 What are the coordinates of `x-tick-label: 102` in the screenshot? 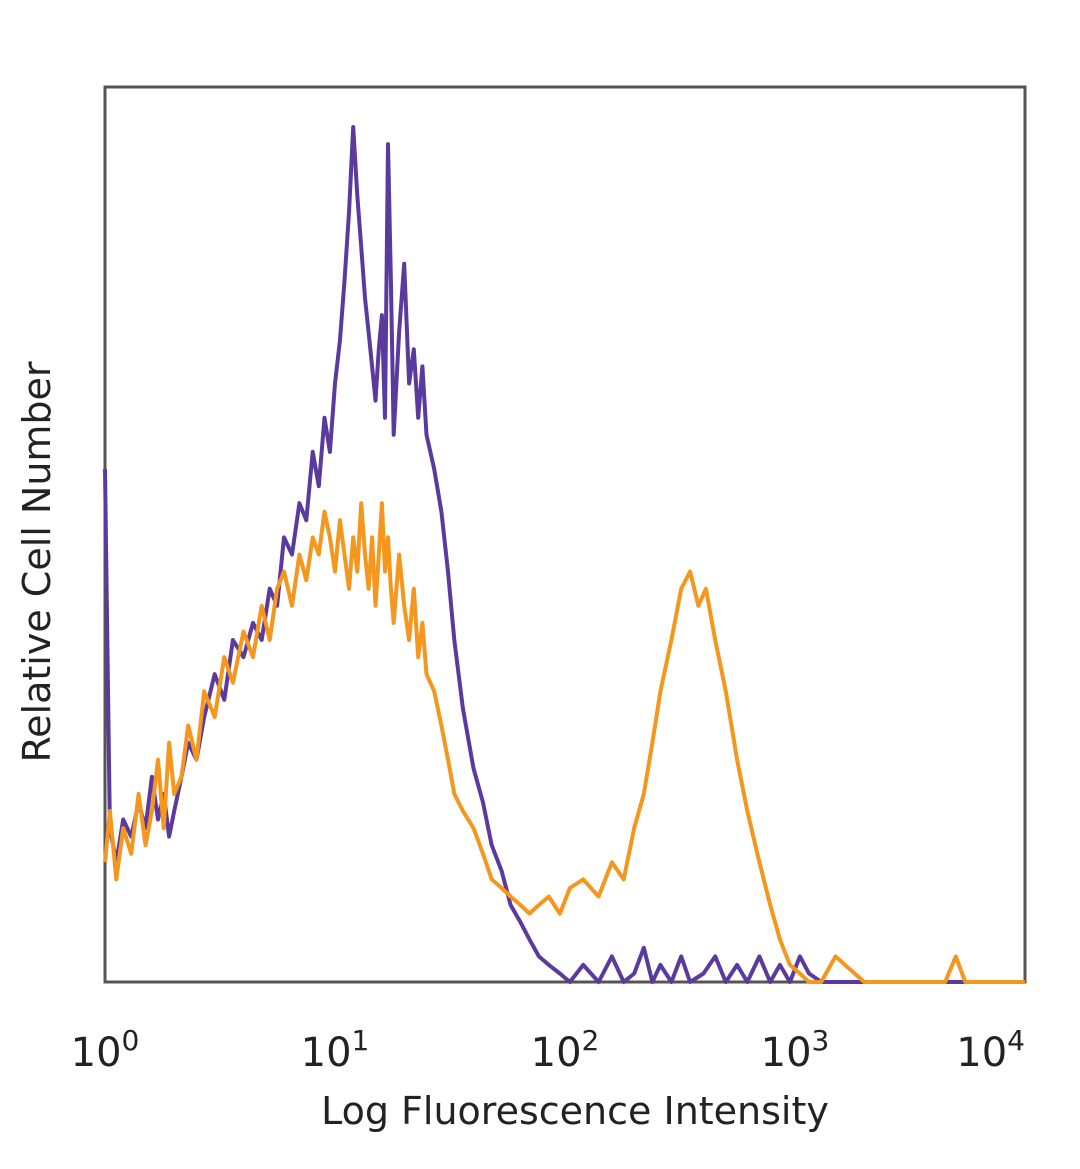 It's located at (565, 1050).